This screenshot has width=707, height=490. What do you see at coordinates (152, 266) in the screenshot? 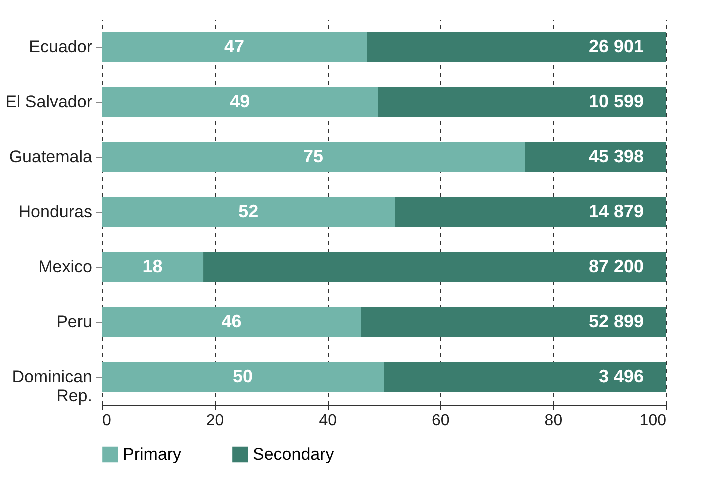
I see `data-label: 18` at bounding box center [152, 266].